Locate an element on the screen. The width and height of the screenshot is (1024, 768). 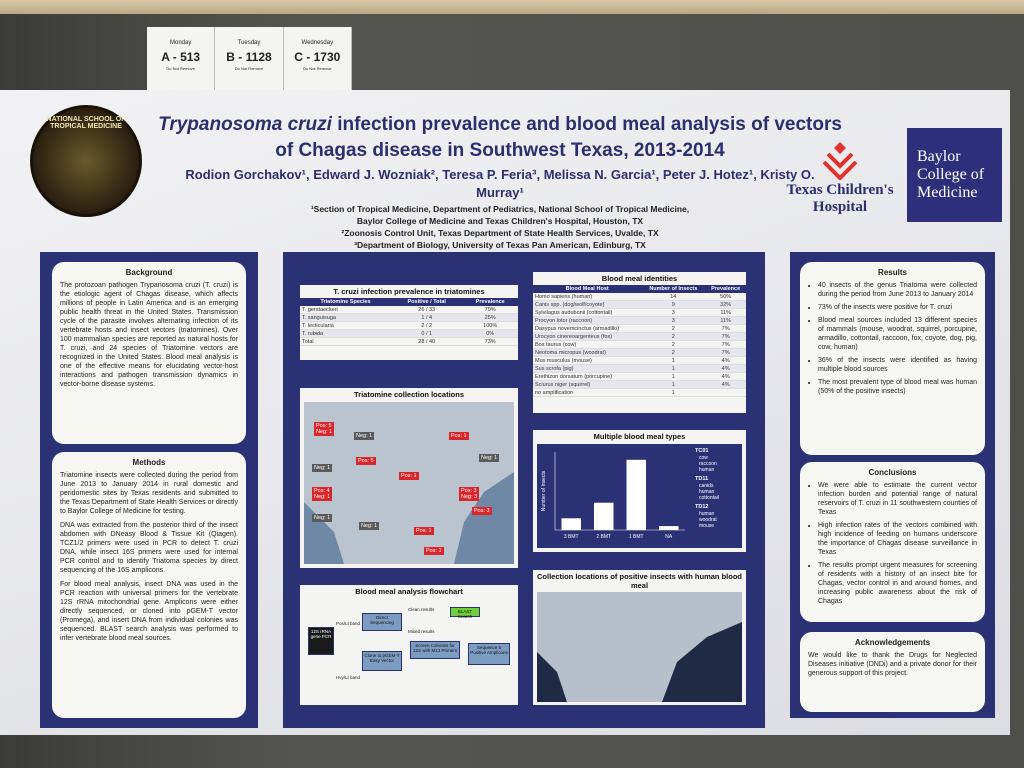
row: Sylvilagus audubonii (cottontail) 3 11% is located at coordinates (639, 312).